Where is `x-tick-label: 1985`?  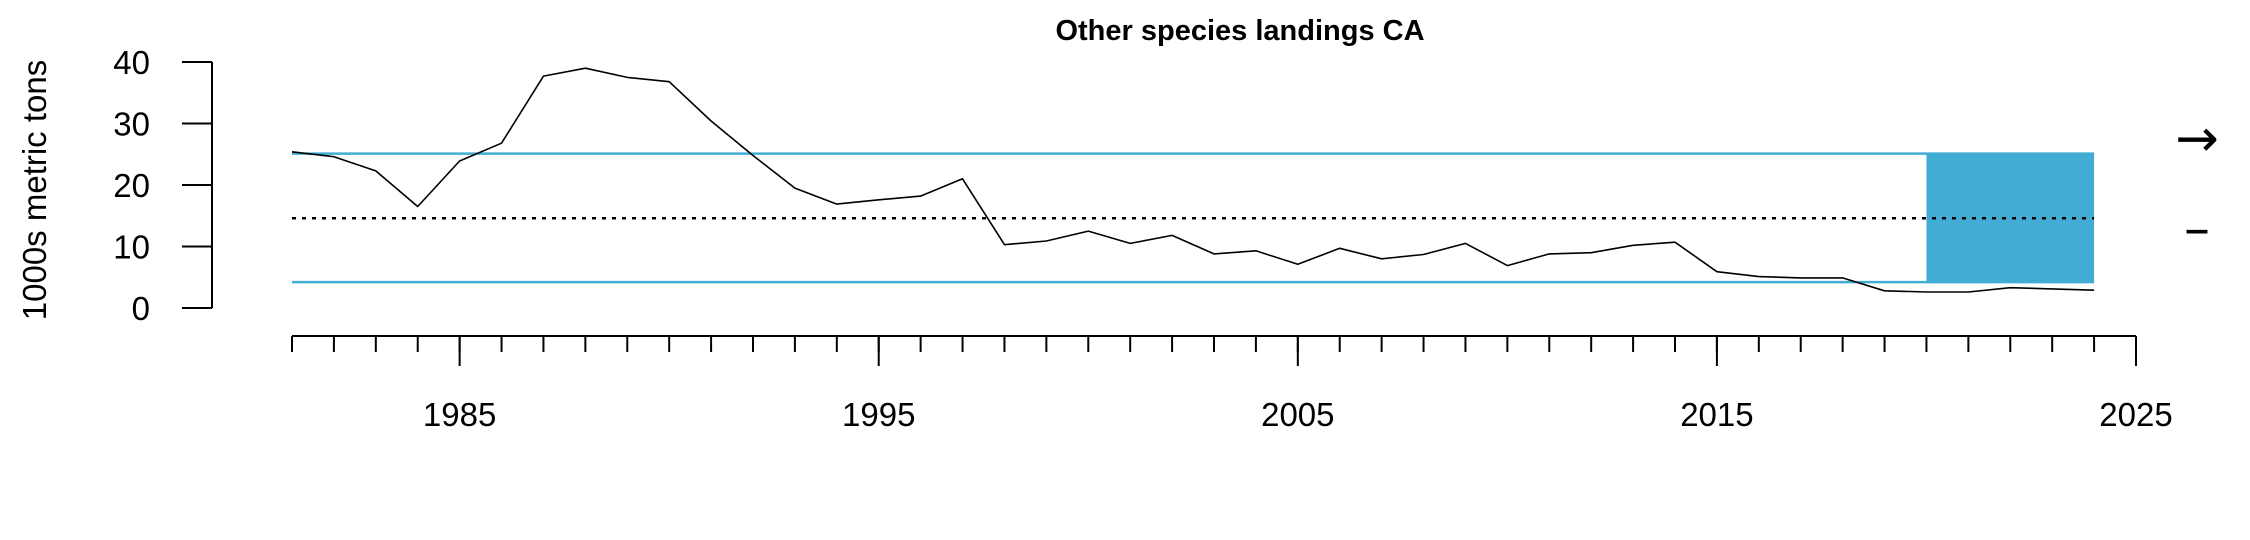 x-tick-label: 1985 is located at coordinates (459, 414).